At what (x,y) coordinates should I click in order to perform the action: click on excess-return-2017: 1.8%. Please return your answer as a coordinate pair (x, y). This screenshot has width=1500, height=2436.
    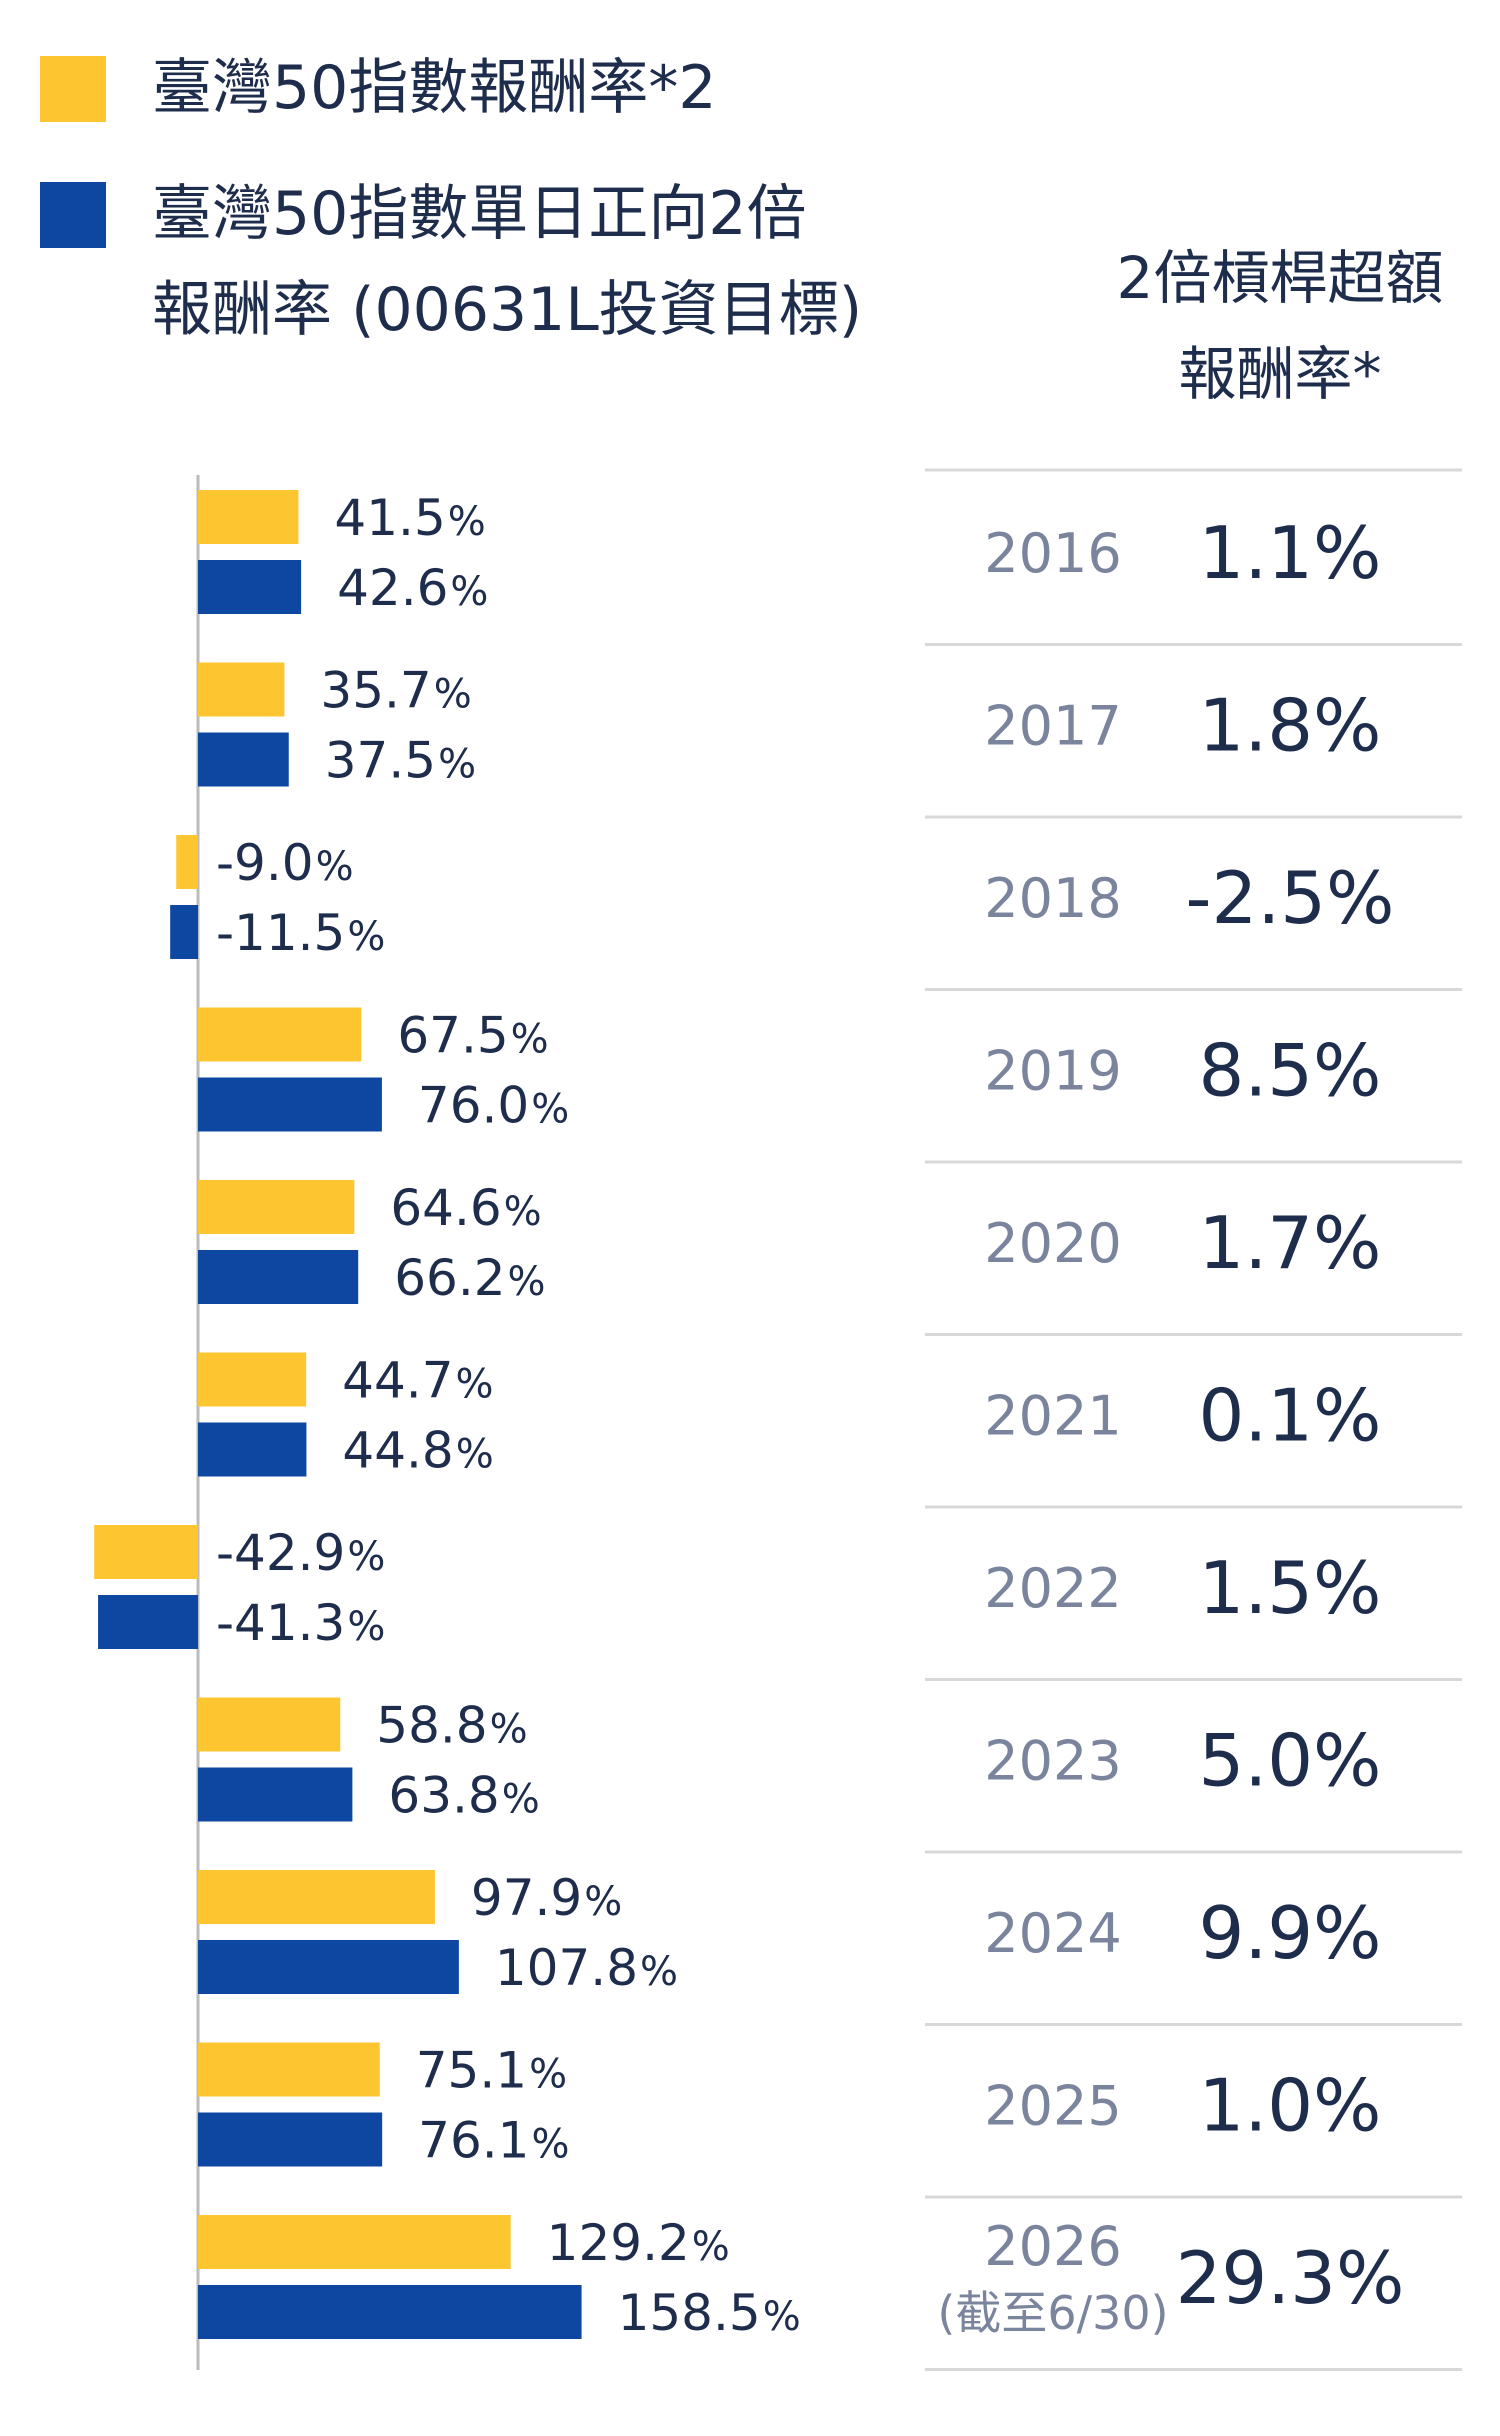
    Looking at the image, I should click on (1290, 726).